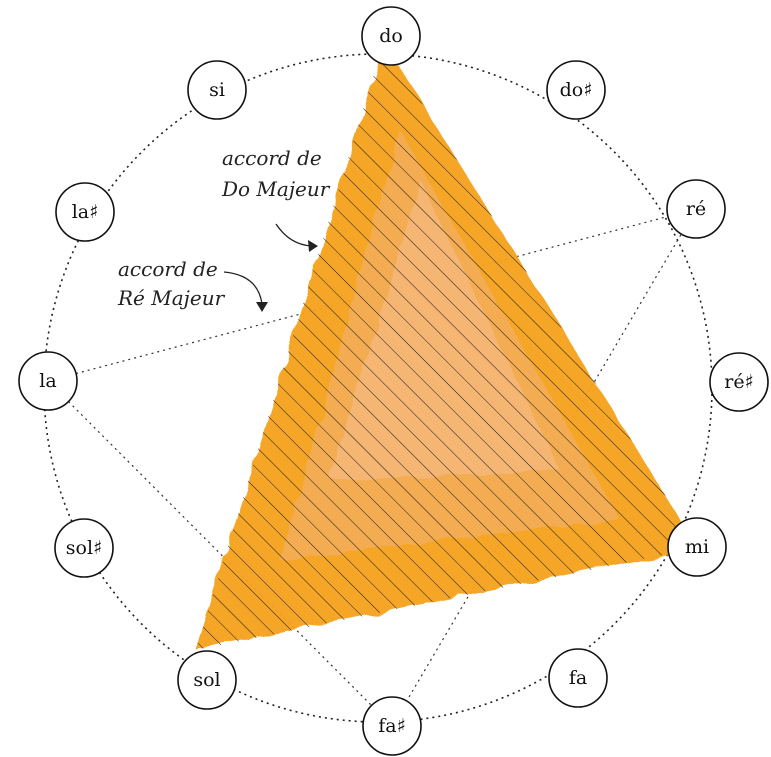 The image size is (771, 757). I want to click on note-node-fa: fa, so click(578, 678).